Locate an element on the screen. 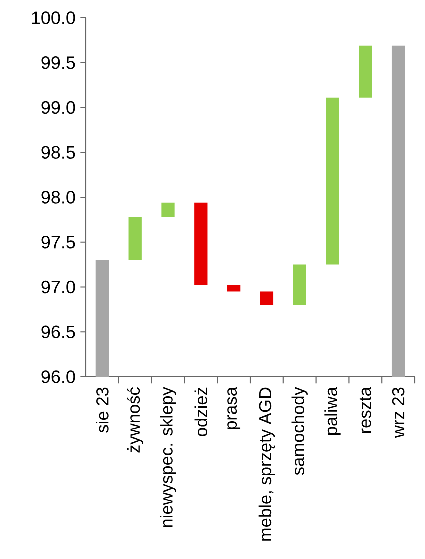 The width and height of the screenshot is (425, 559). y-tick-label: 98.5 is located at coordinates (59, 152).